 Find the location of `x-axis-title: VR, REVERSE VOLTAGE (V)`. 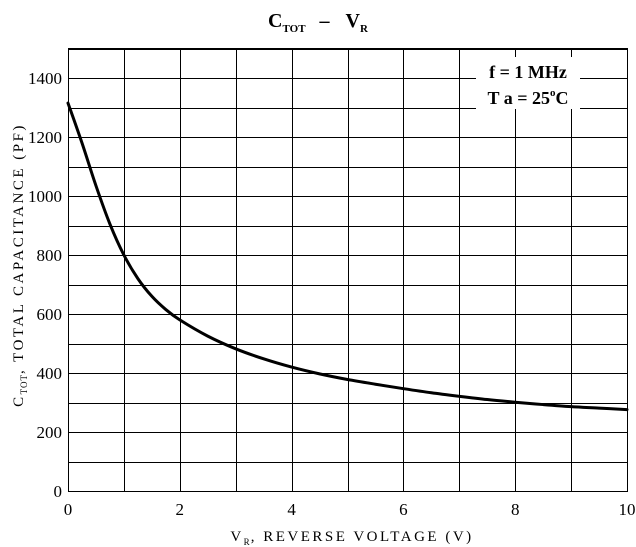

x-axis-title: VR, REVERSE VOLTAGE (V) is located at coordinates (351, 538).